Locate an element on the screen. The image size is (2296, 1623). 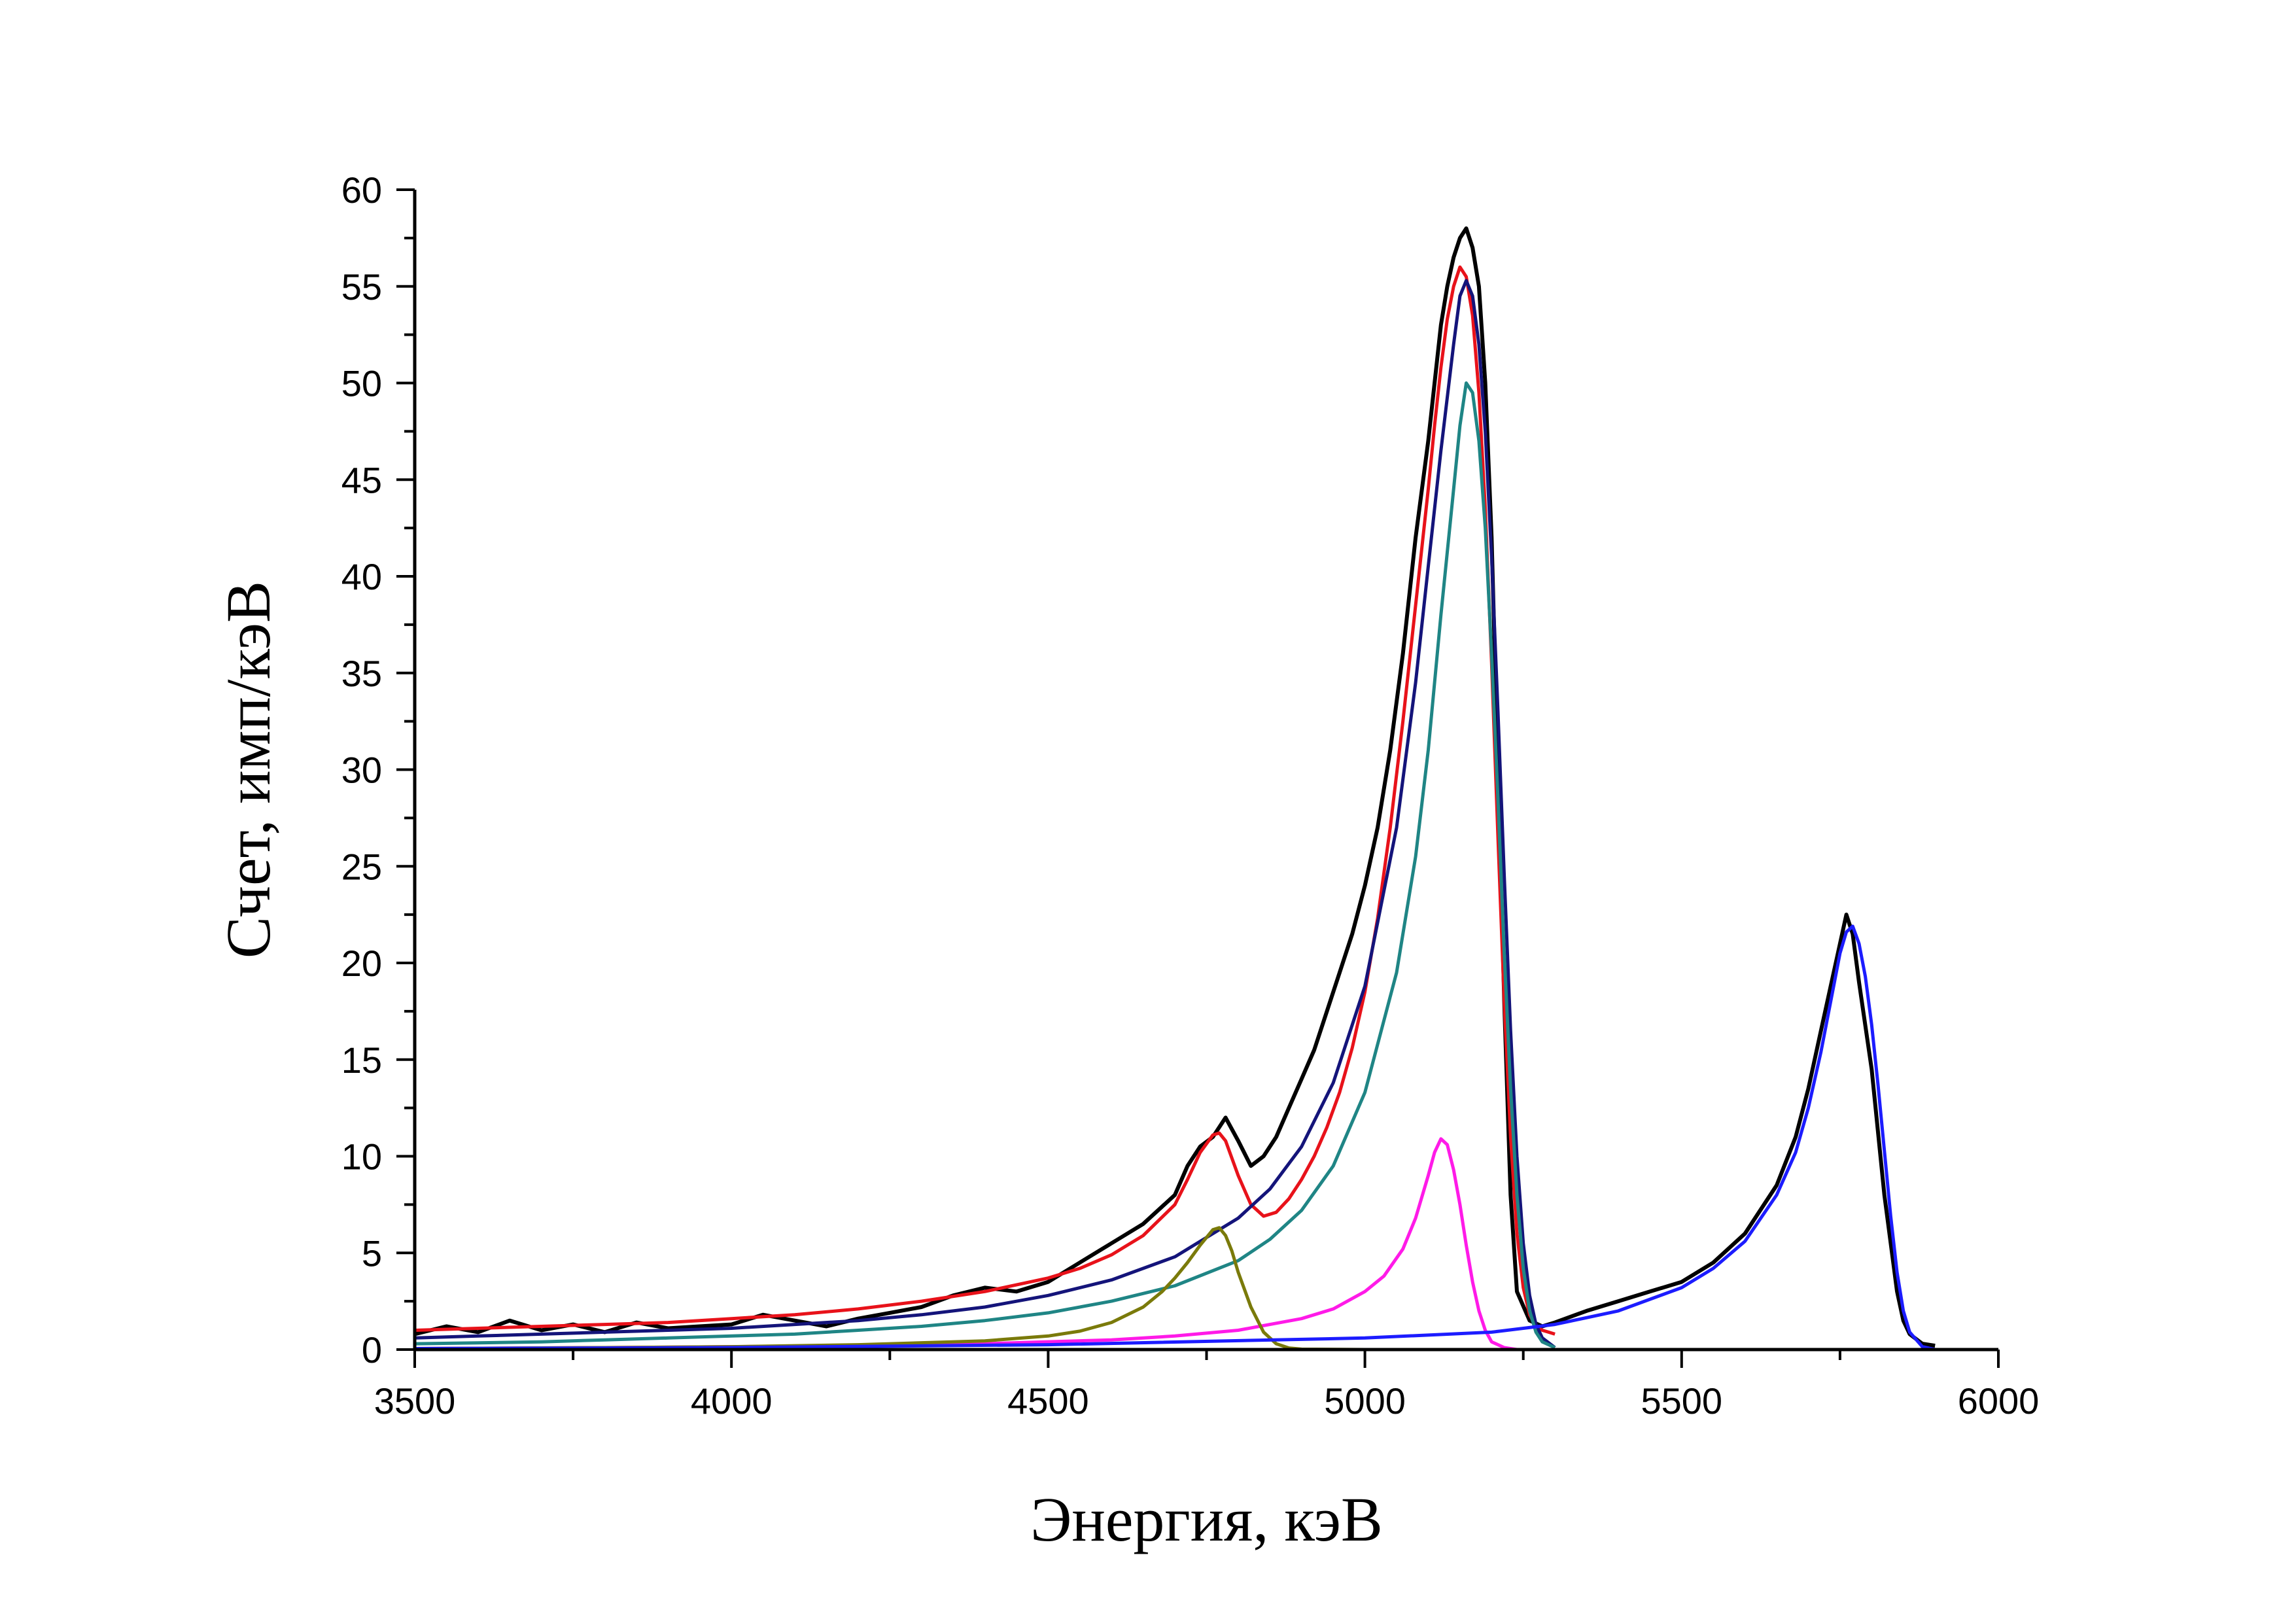
y-tick-label: 15 is located at coordinates (361, 1060).